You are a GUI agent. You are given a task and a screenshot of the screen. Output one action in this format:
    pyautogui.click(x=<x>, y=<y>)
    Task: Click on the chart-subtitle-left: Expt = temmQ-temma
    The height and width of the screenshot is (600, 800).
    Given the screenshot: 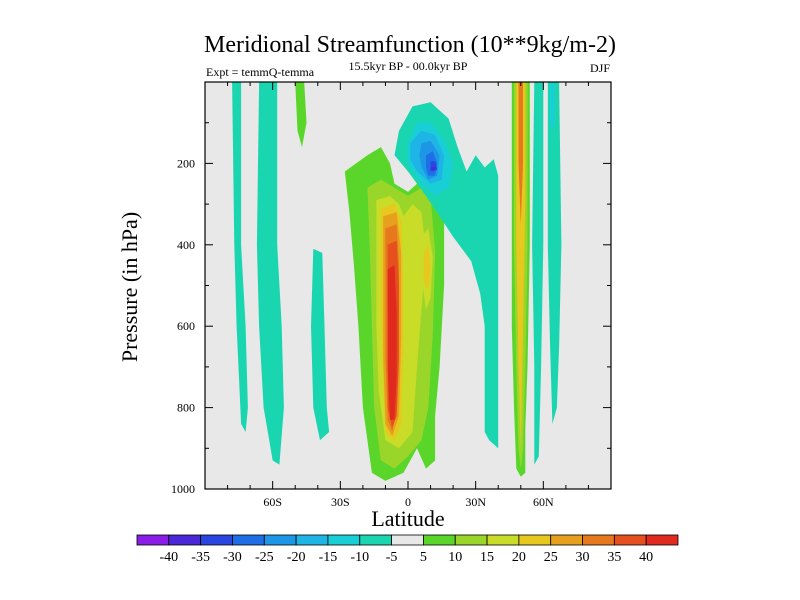 What is the action you would take?
    pyautogui.click(x=260, y=72)
    